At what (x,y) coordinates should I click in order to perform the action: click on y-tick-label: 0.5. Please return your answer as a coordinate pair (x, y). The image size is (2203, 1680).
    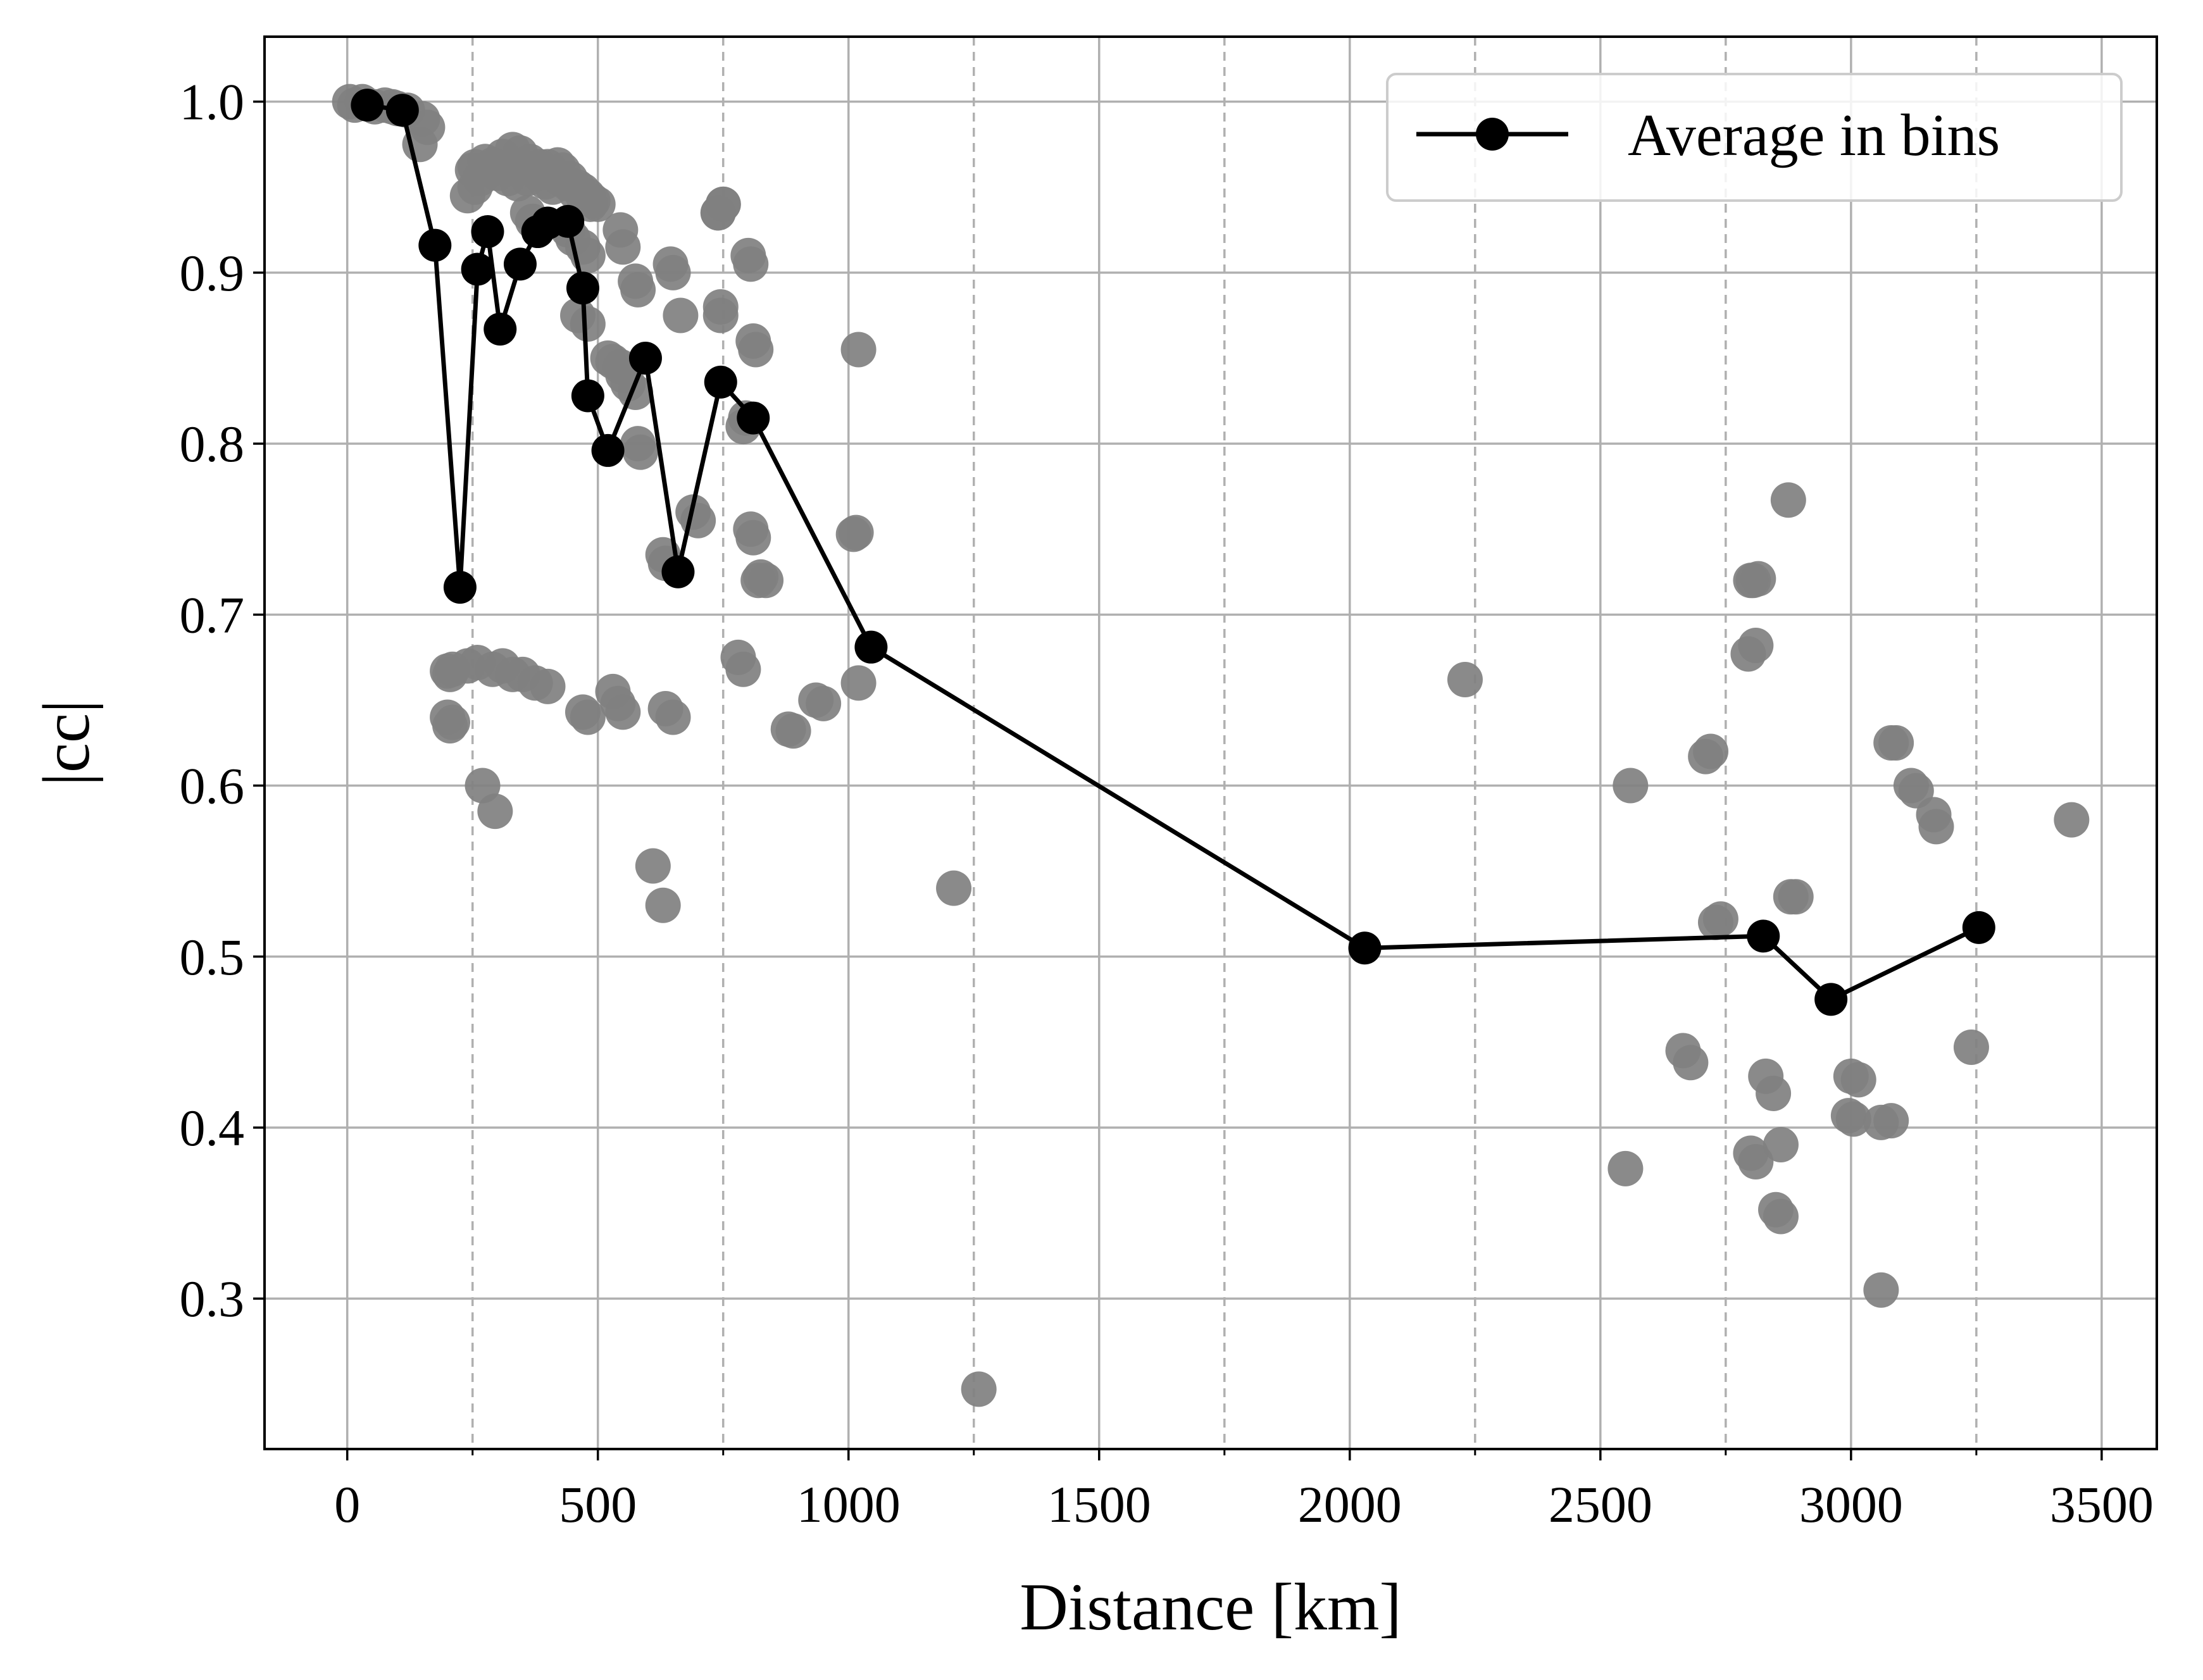
    Looking at the image, I should click on (213, 957).